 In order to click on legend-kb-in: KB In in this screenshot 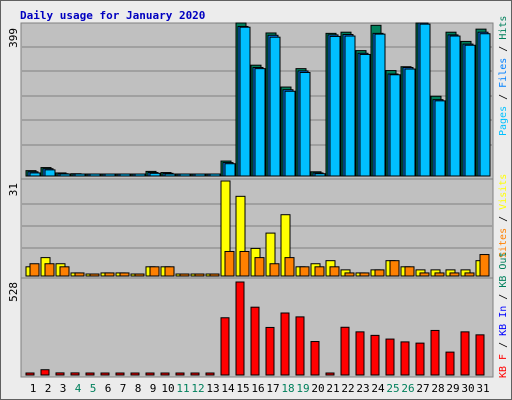, I will do `click(503, 321)`.